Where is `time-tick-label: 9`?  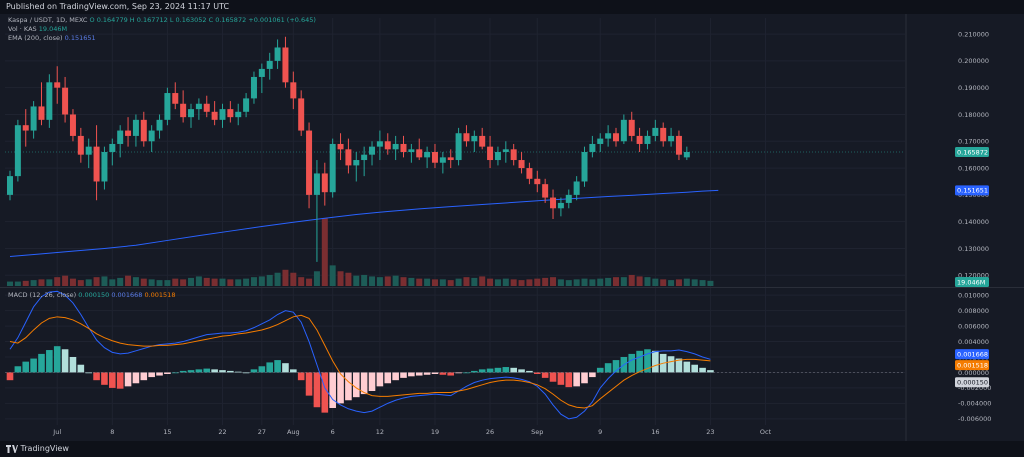 time-tick-label: 9 is located at coordinates (600, 432).